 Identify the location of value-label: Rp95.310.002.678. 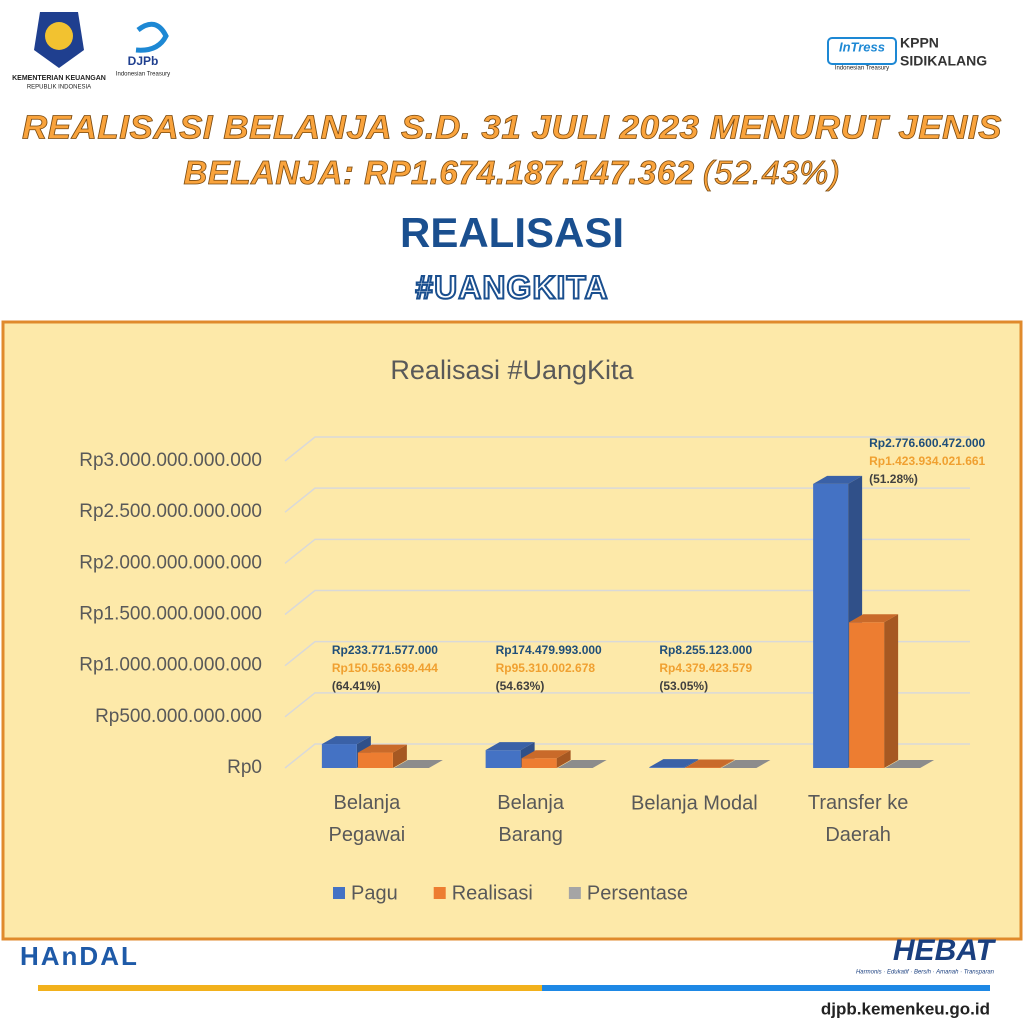
(546, 668).